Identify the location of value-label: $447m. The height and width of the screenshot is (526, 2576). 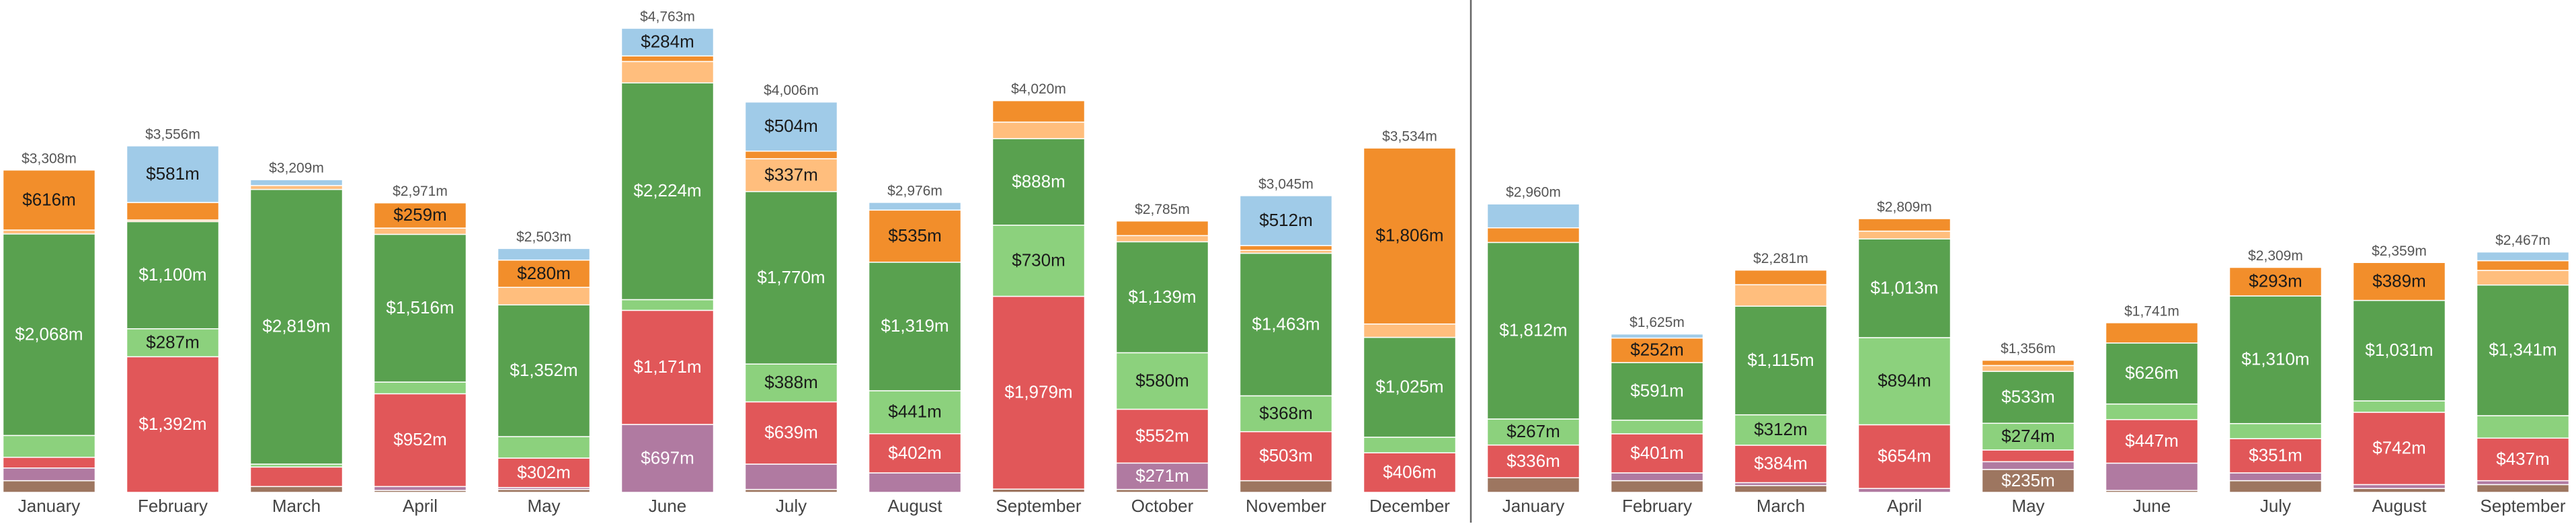
(2152, 440).